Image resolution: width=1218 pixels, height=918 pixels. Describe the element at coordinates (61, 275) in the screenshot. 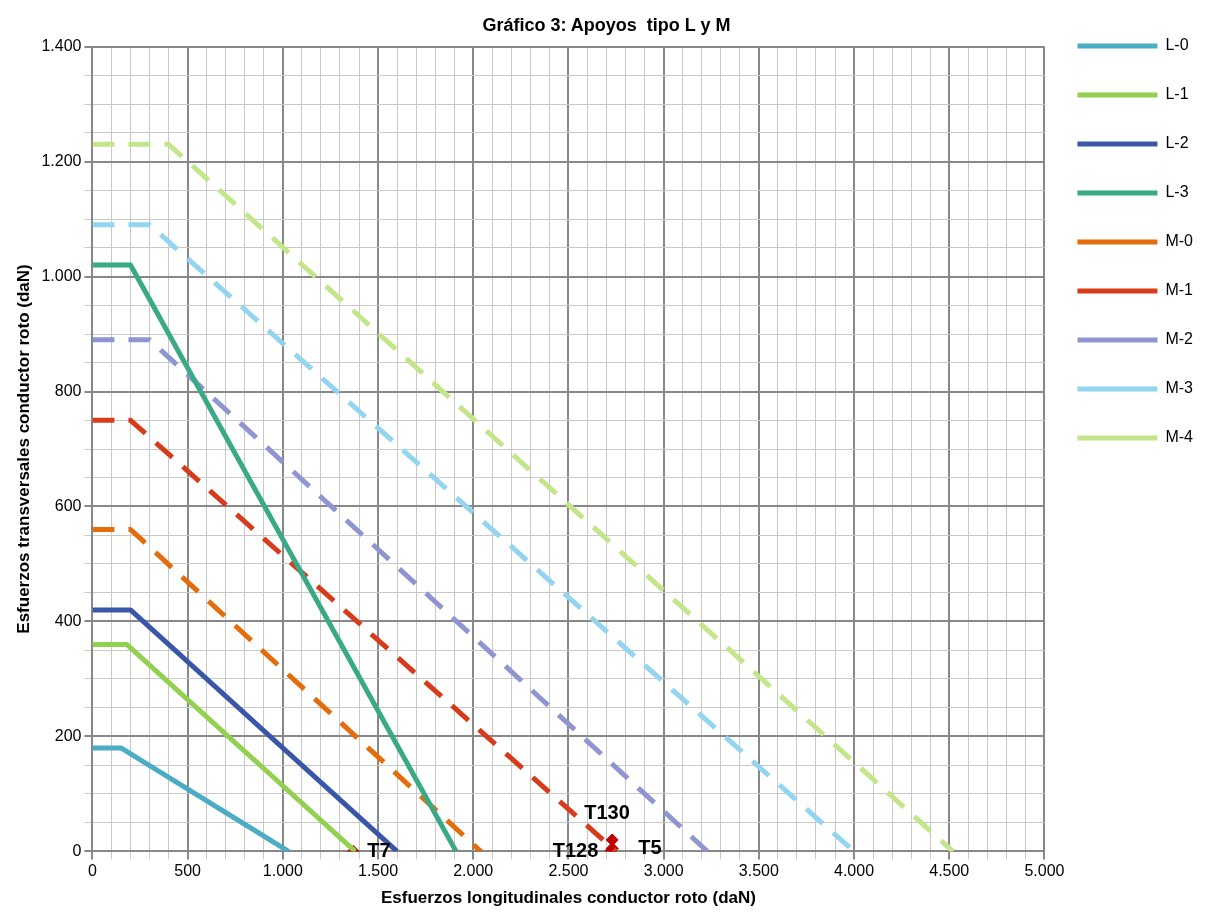

I see `y-tick-label: 1.000` at that location.